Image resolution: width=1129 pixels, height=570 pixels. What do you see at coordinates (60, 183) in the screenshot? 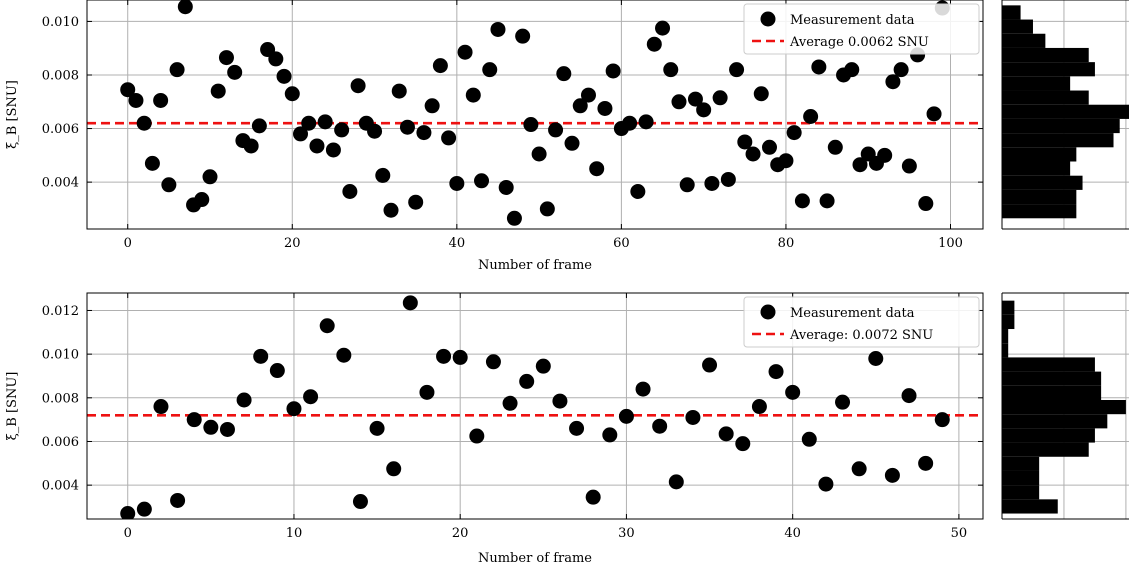
I see `y-tick-label: 0.004` at bounding box center [60, 183].